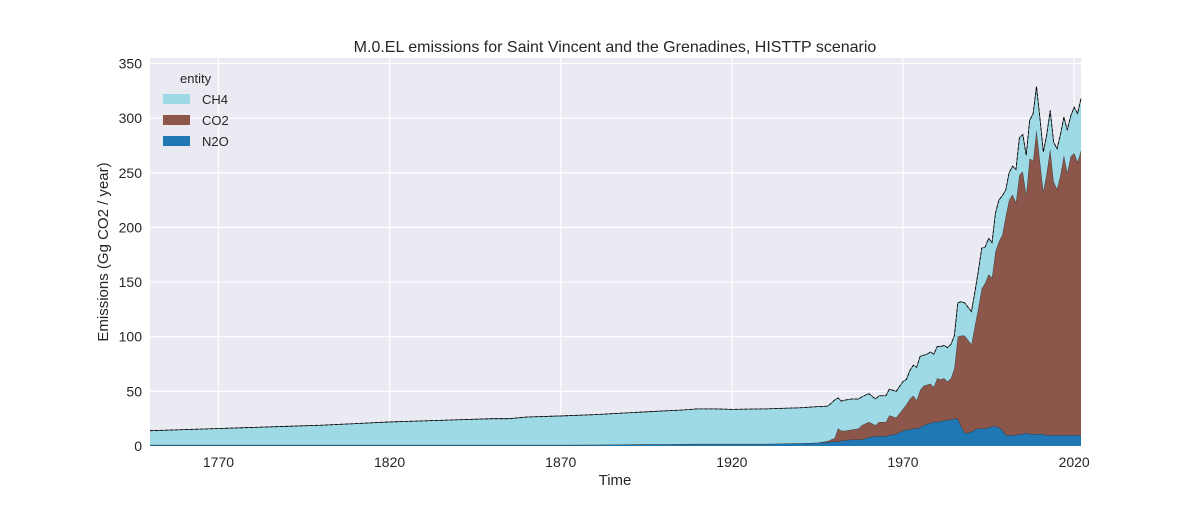  Describe the element at coordinates (131, 63) in the screenshot. I see `y-tick-label: 350` at that location.